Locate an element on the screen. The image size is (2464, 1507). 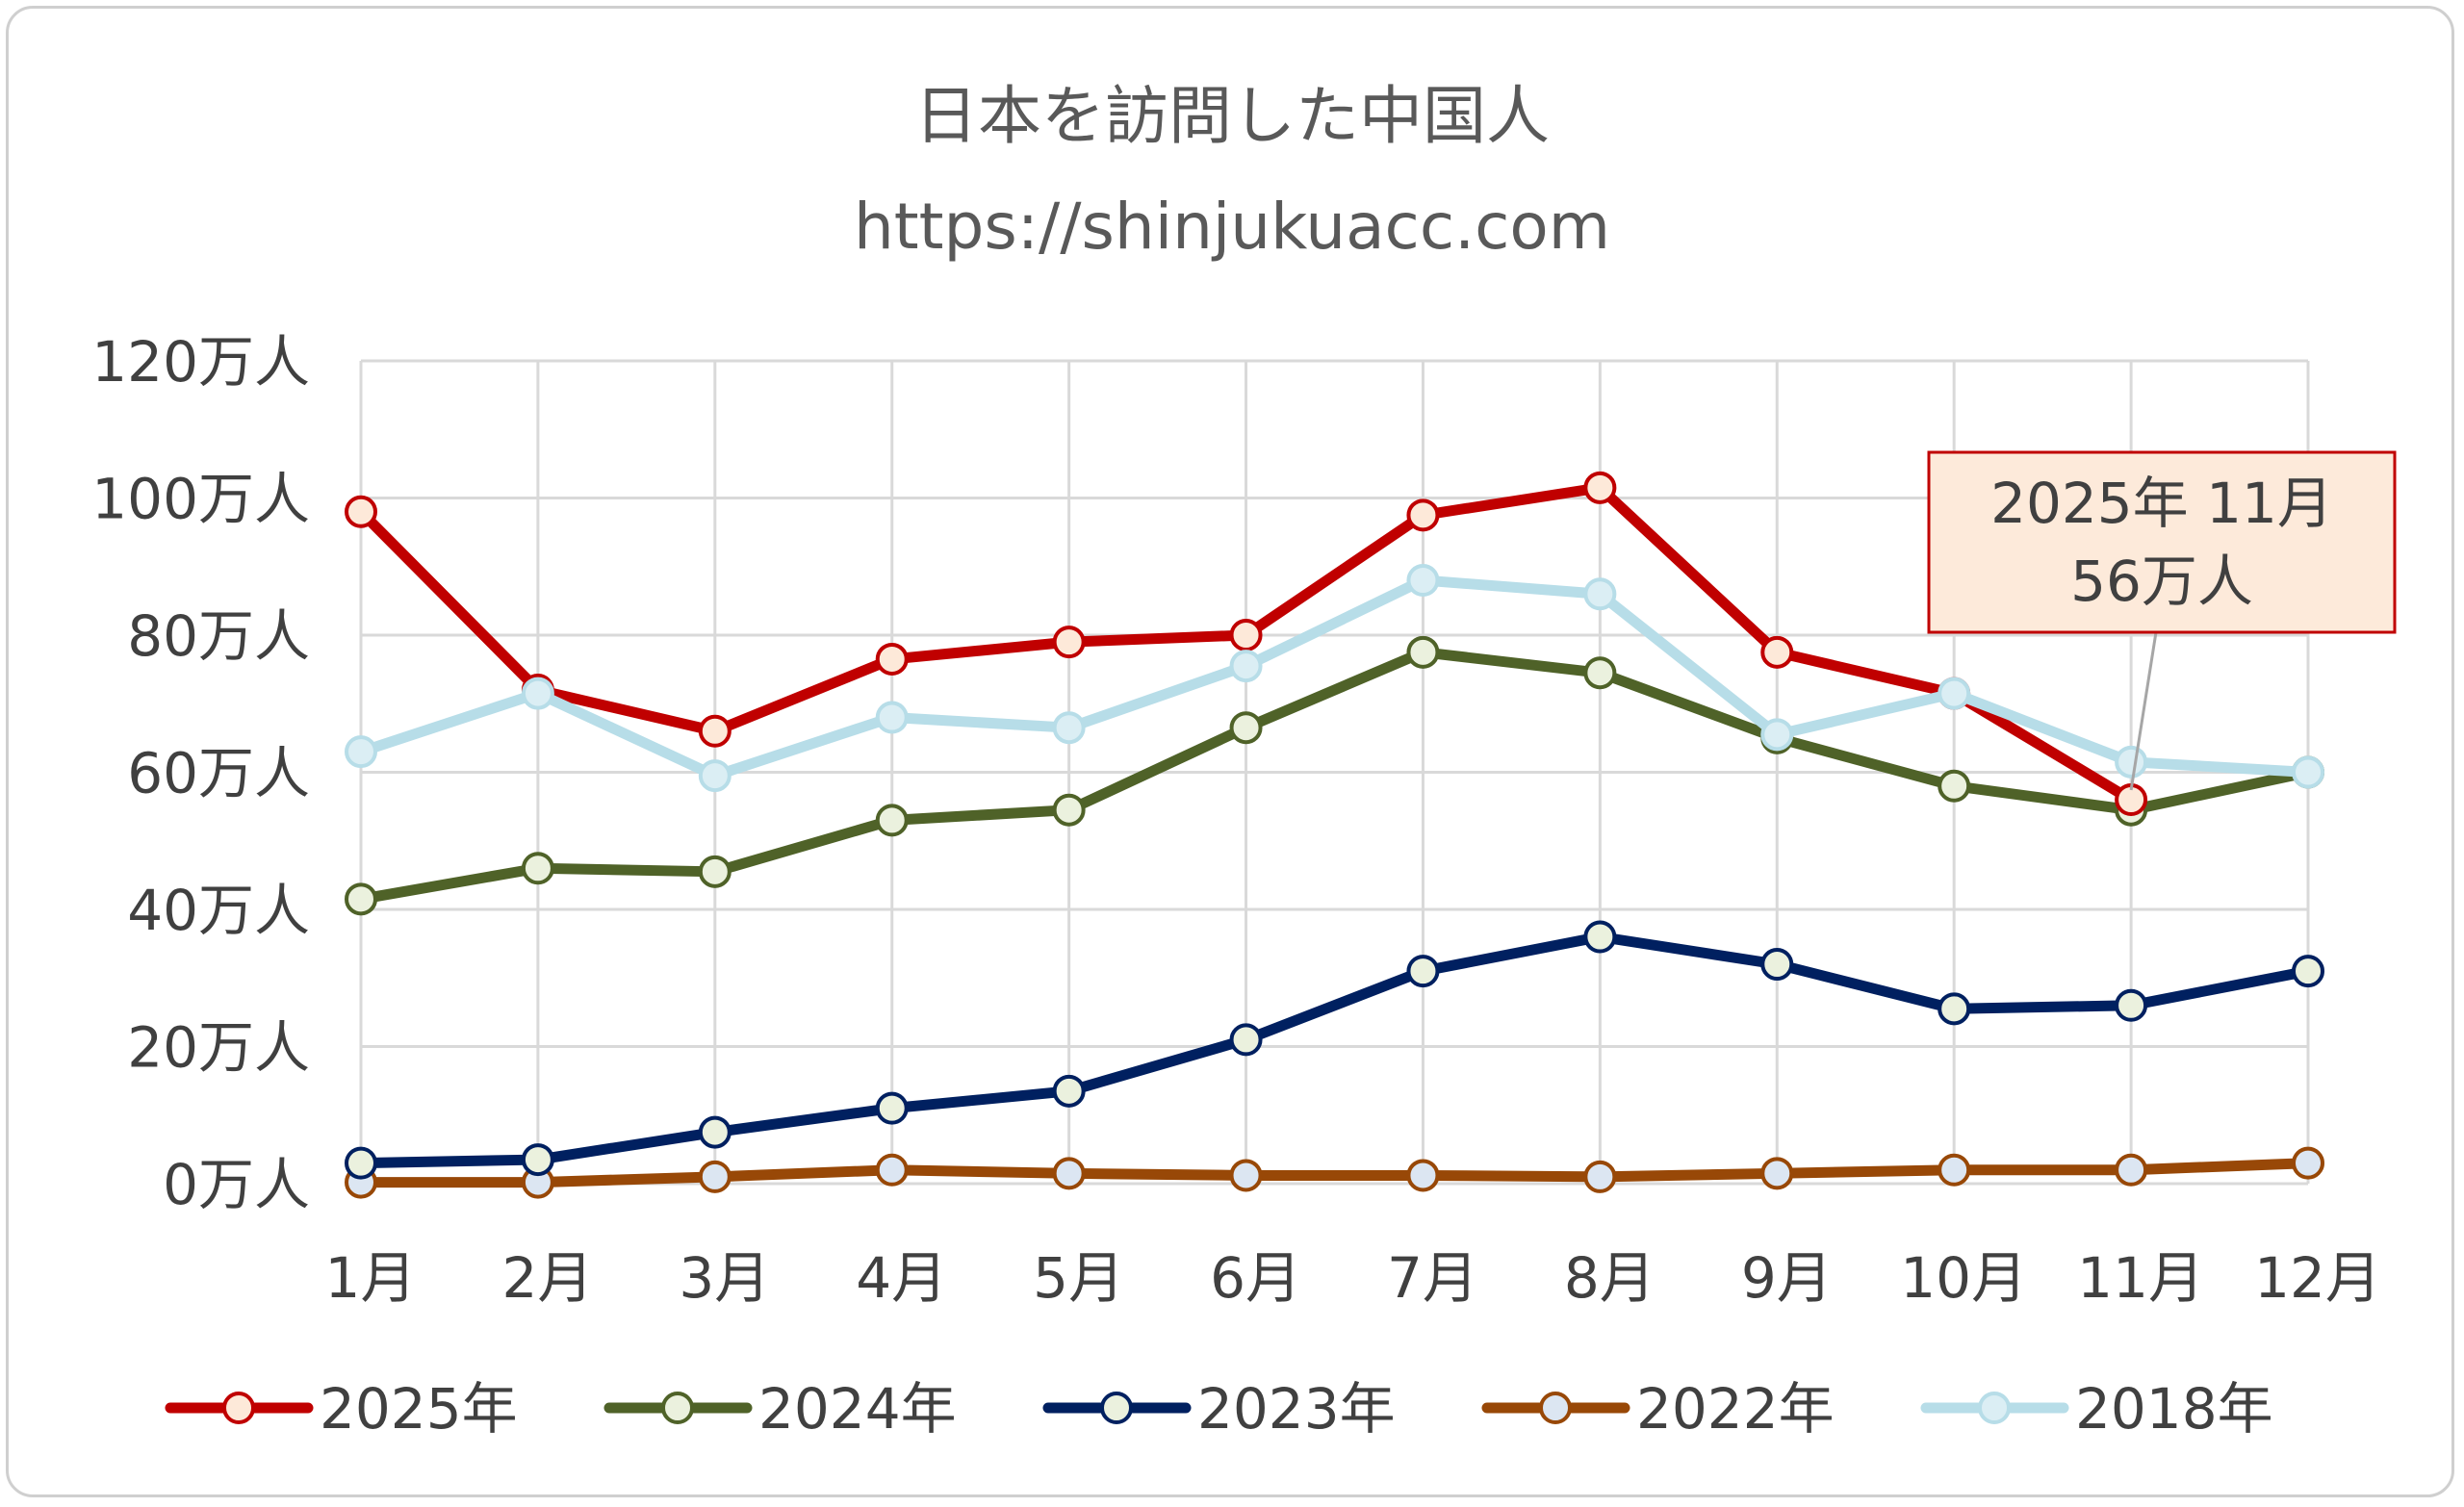
chart-subtitle: https://shinjukuacc.com is located at coordinates (1232, 227).